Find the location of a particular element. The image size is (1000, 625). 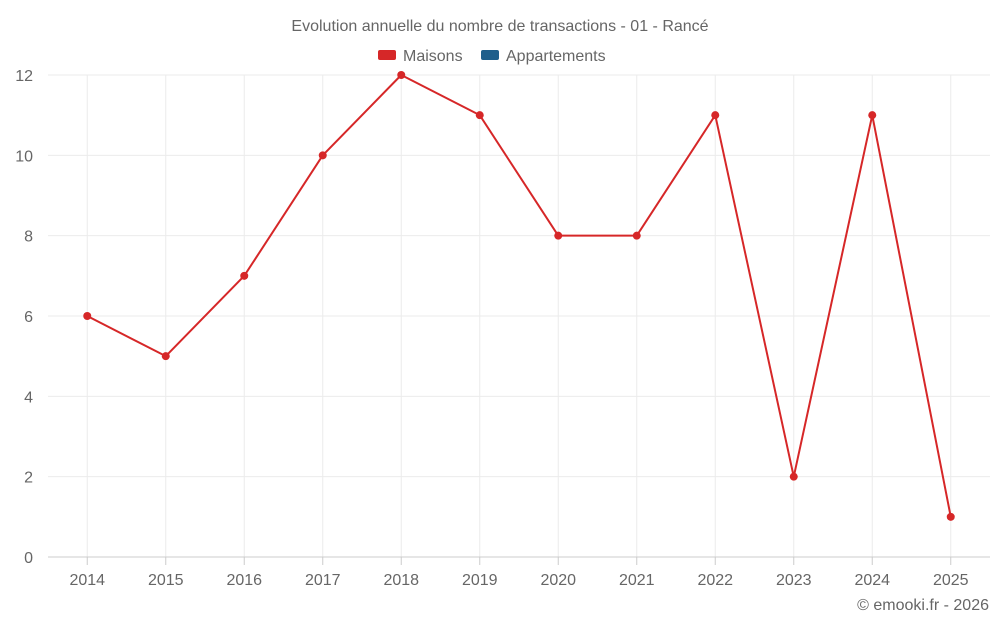

axes is located at coordinates (519, 560).